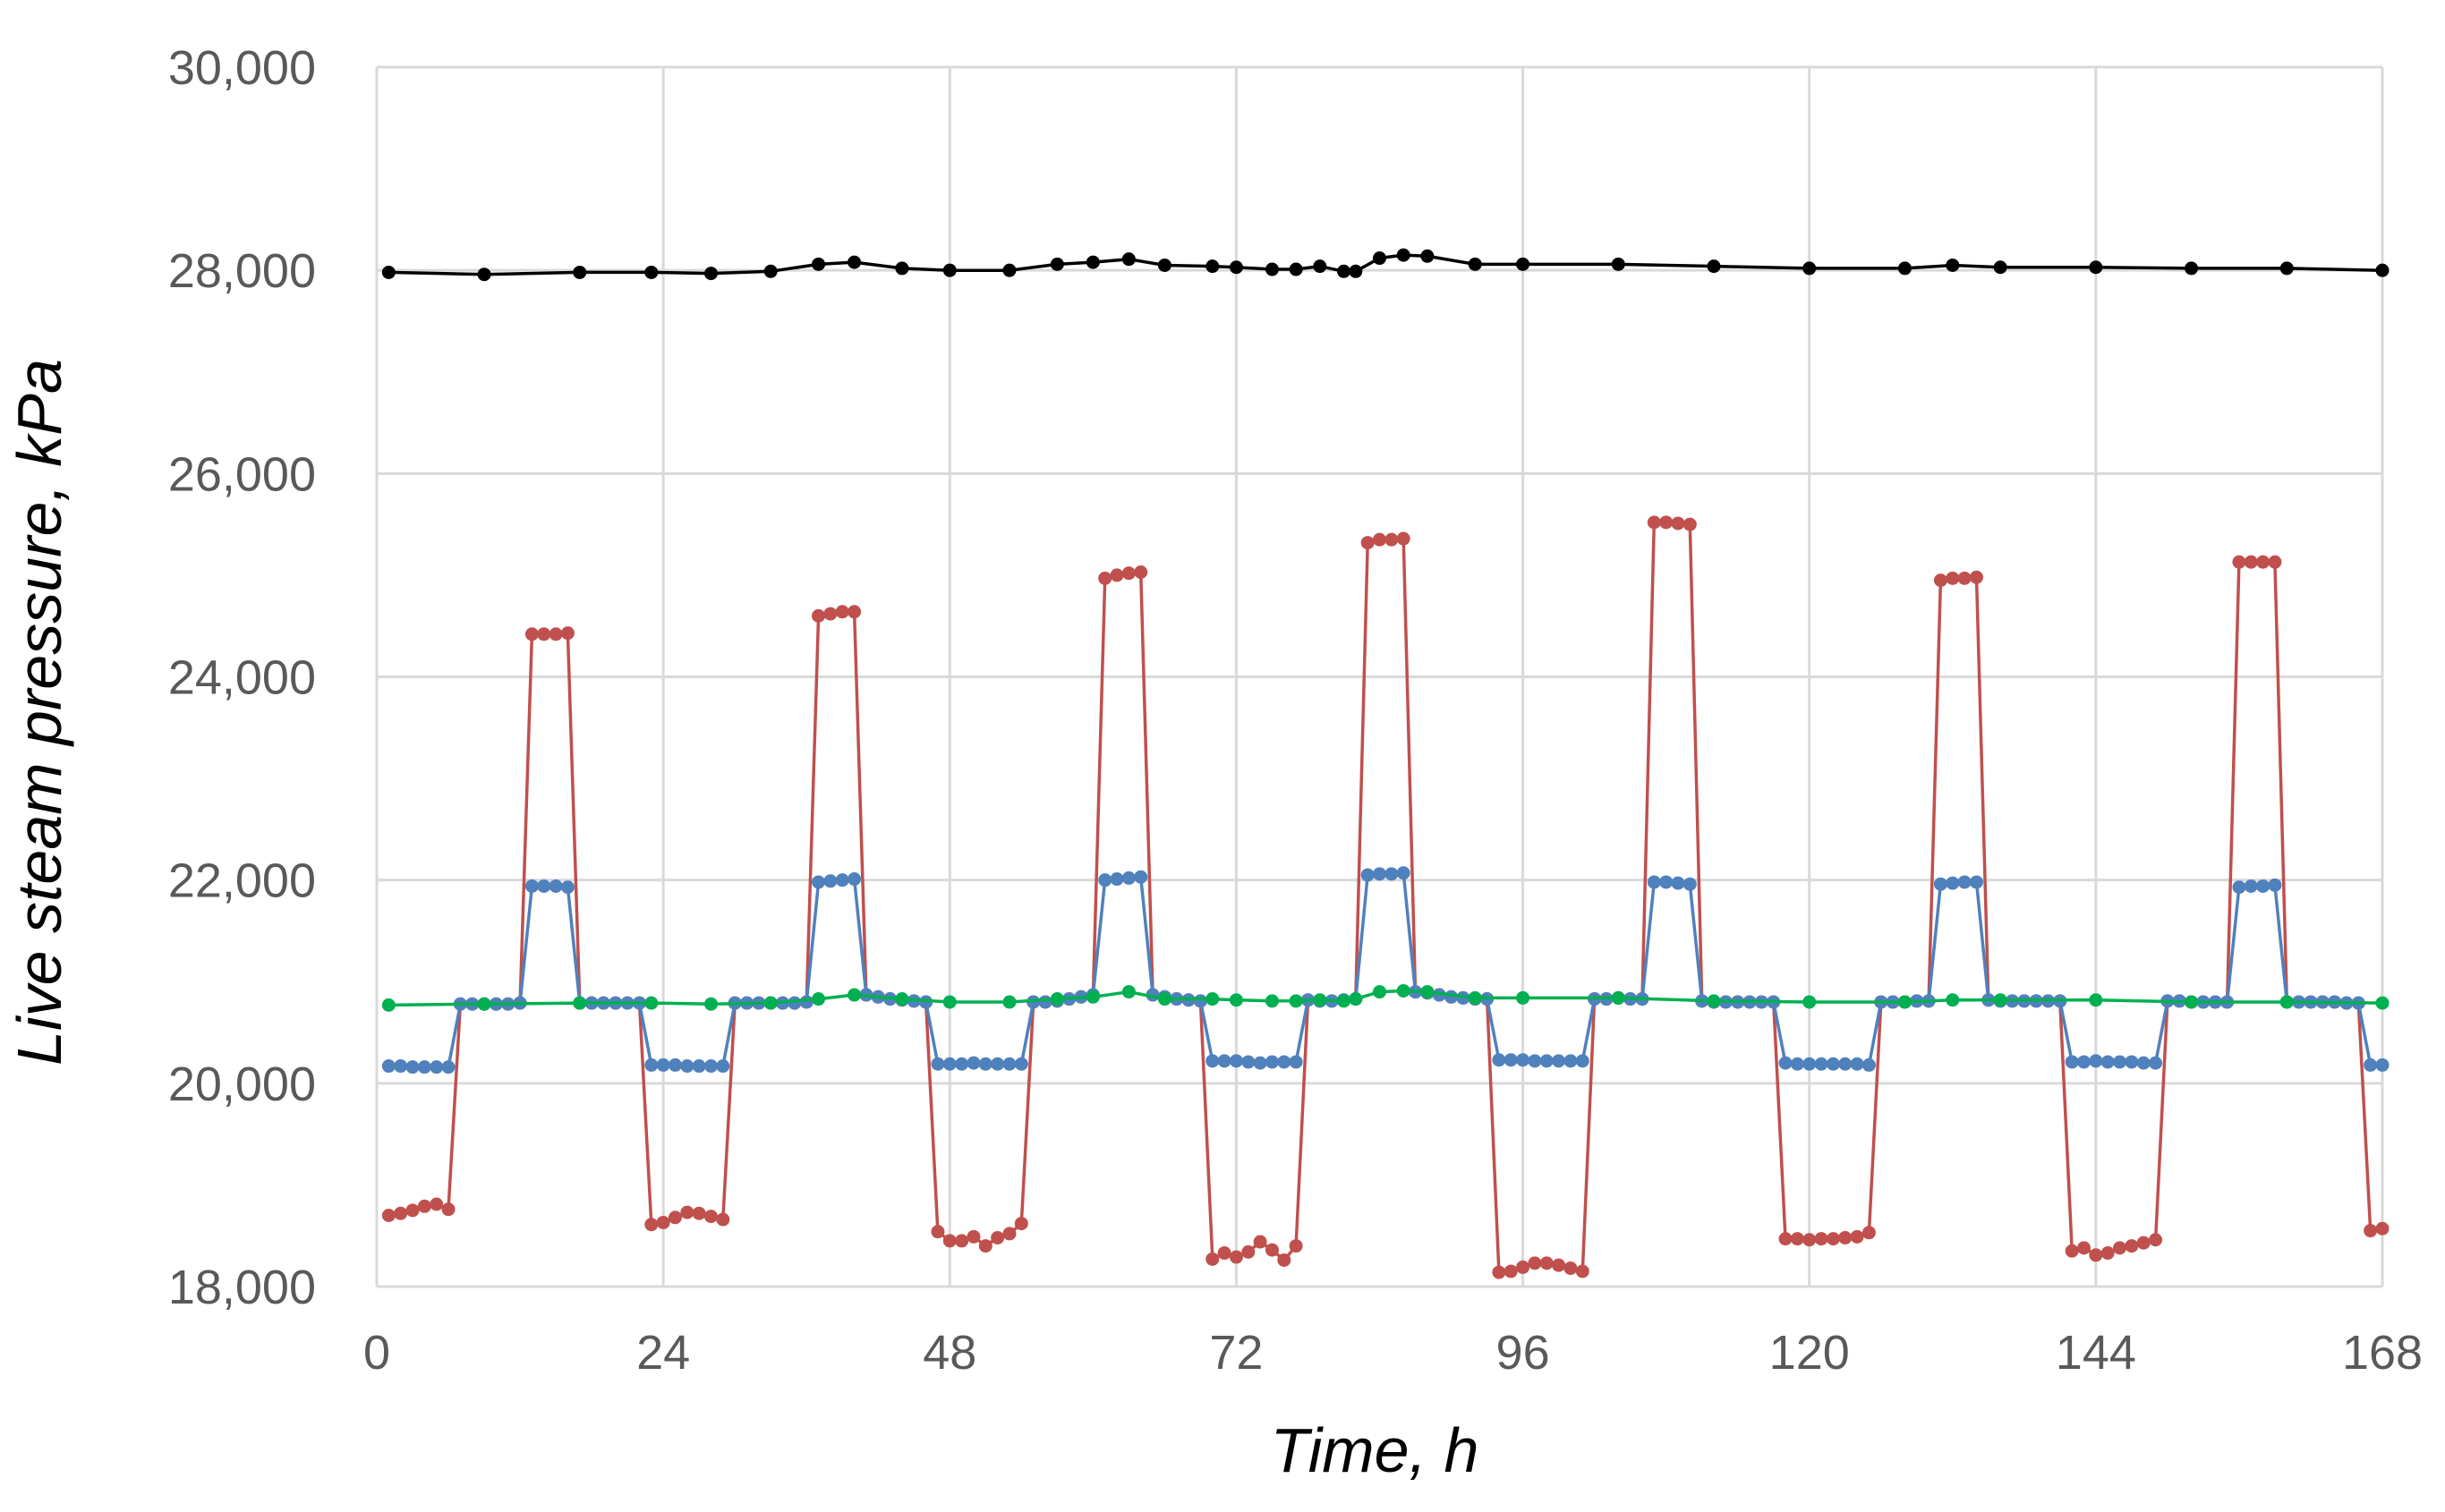  I want to click on x-tick-label: 72, so click(1236, 1353).